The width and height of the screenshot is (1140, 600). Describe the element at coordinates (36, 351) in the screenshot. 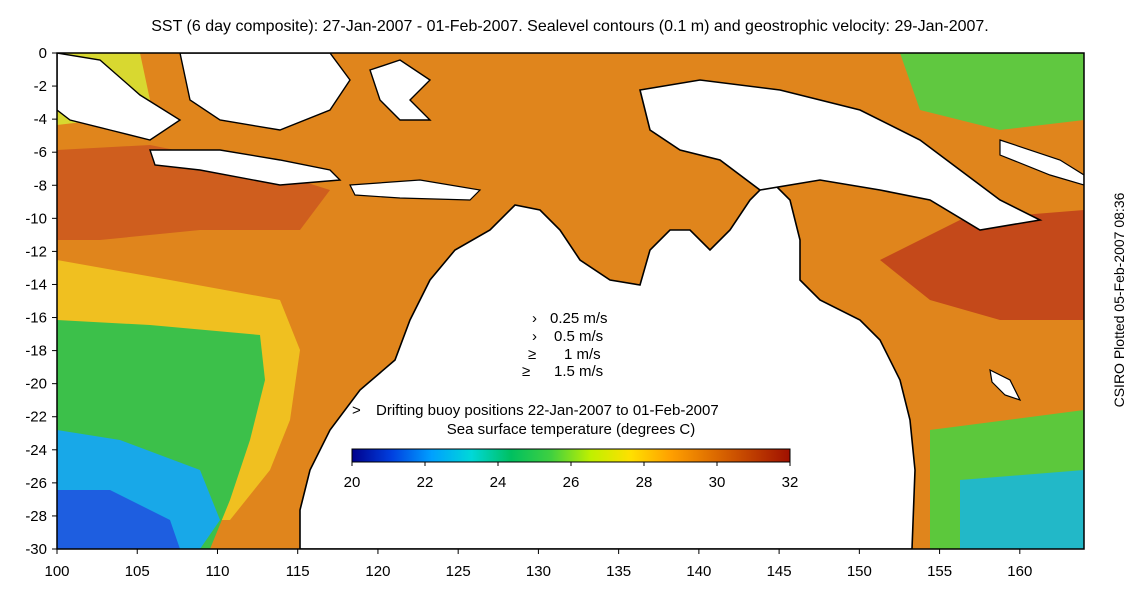

I see `y-tick-label: -18` at that location.